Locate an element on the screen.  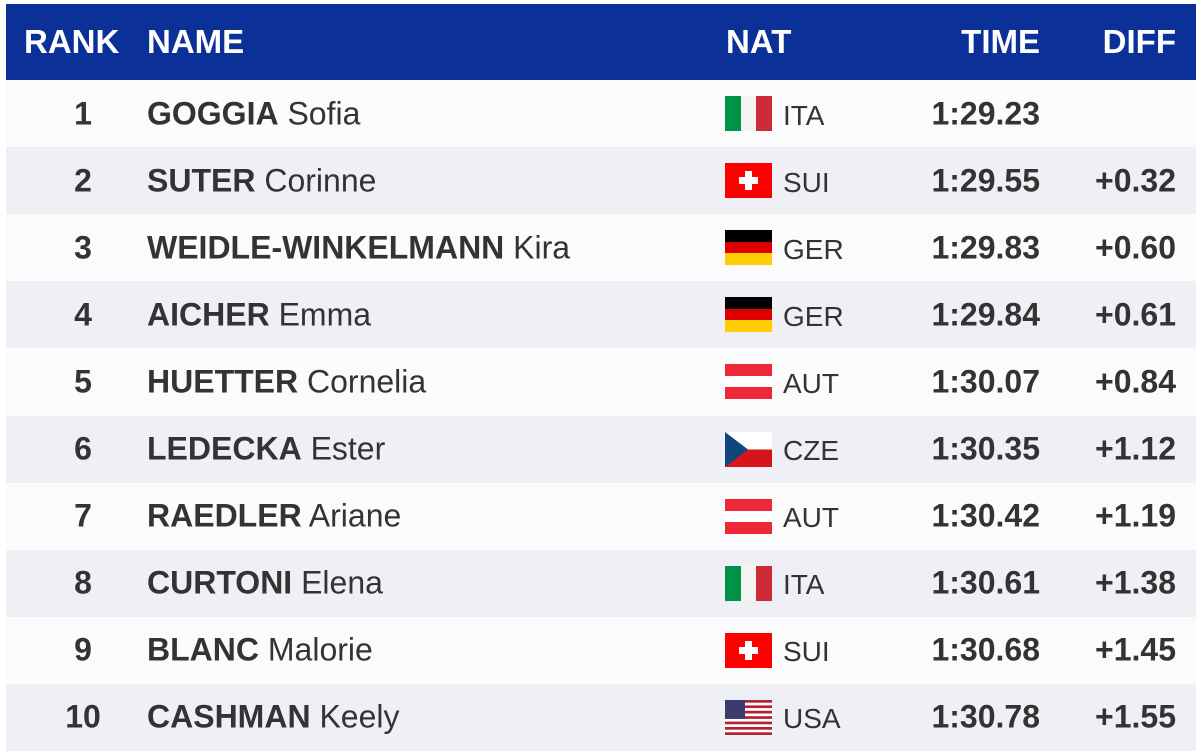
first-name: Corinne is located at coordinates (320, 180).